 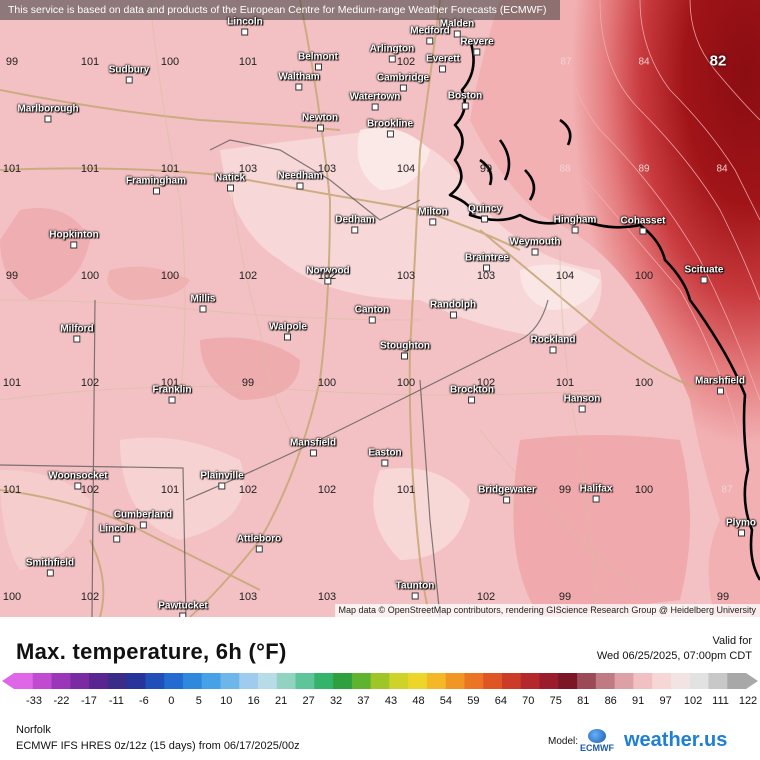 I want to click on scale-tick-label: 111, so click(x=720, y=701).